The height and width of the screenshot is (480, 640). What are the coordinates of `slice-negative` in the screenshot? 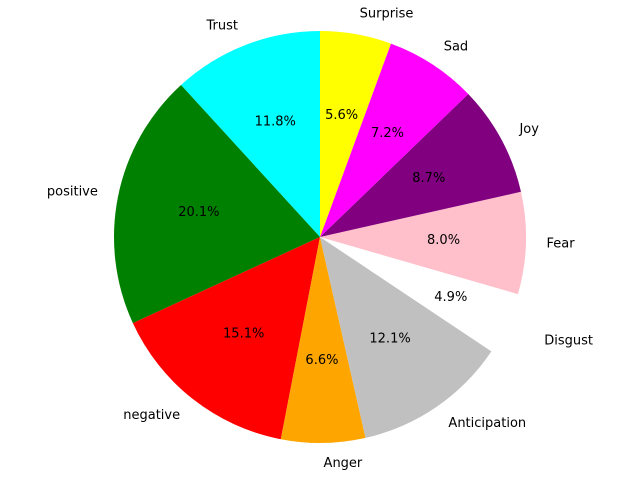 It's located at (226, 338).